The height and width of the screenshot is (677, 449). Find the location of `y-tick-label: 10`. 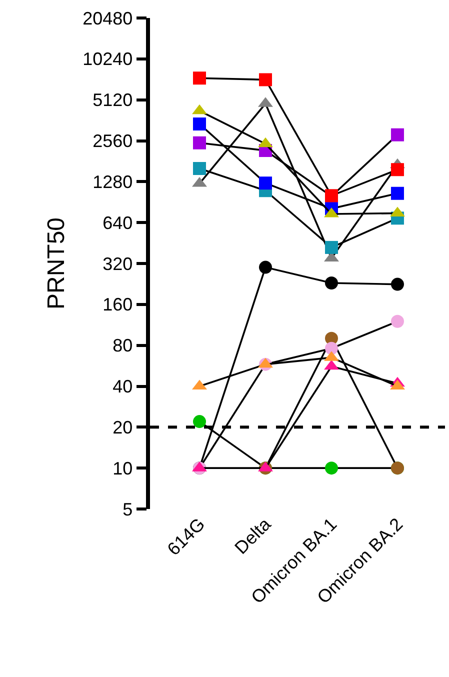

y-tick-label: 10 is located at coordinates (122, 468).